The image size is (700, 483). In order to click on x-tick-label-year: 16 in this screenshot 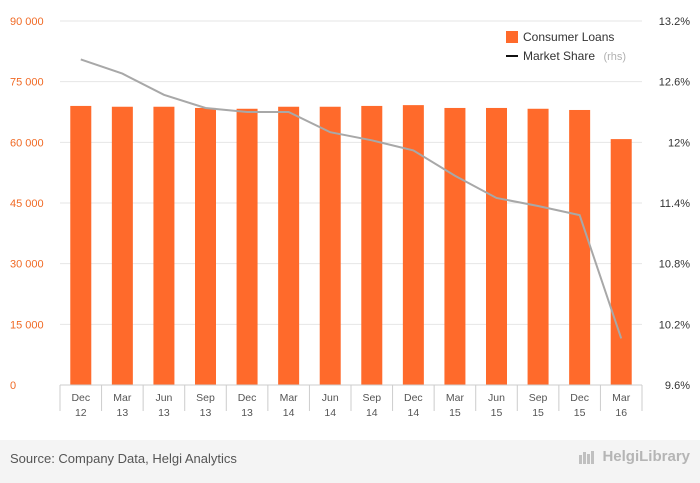, I will do `click(621, 413)`.